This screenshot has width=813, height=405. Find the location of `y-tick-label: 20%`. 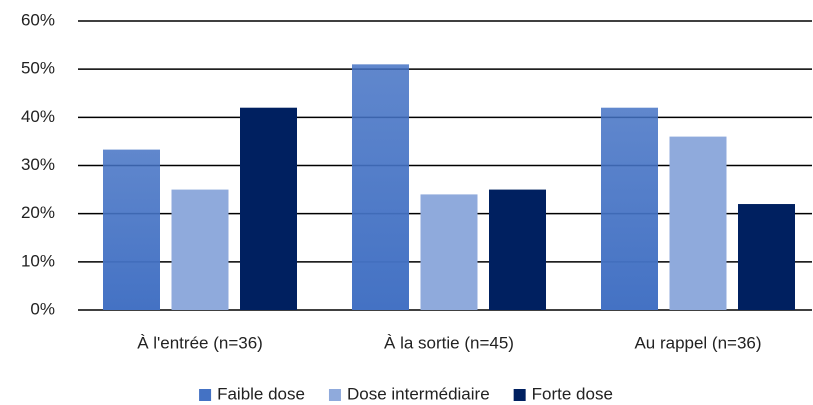

y-tick-label: 20% is located at coordinates (38, 212).